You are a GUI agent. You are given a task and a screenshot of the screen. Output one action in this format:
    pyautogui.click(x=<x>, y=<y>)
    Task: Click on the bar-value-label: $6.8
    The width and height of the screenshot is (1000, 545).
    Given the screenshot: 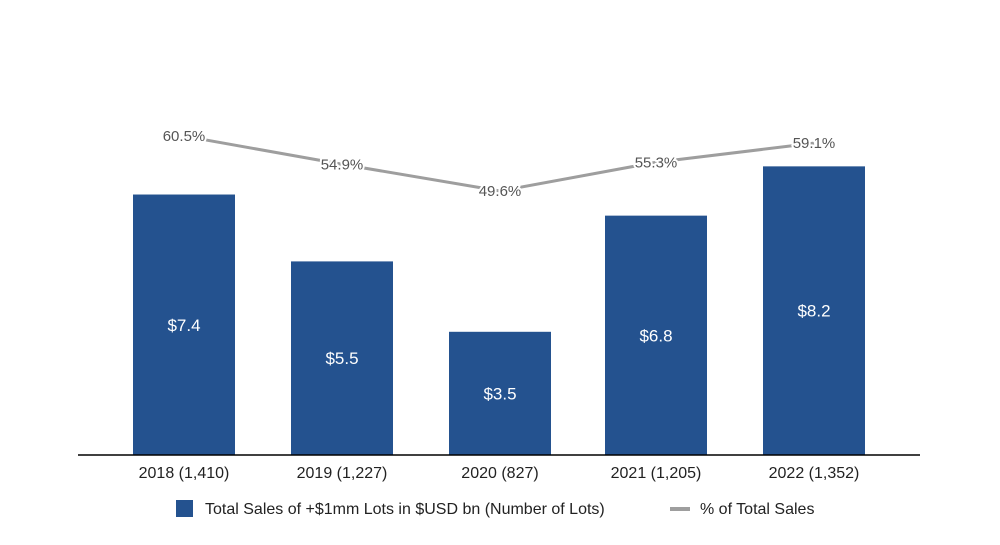 What is the action you would take?
    pyautogui.click(x=655, y=335)
    